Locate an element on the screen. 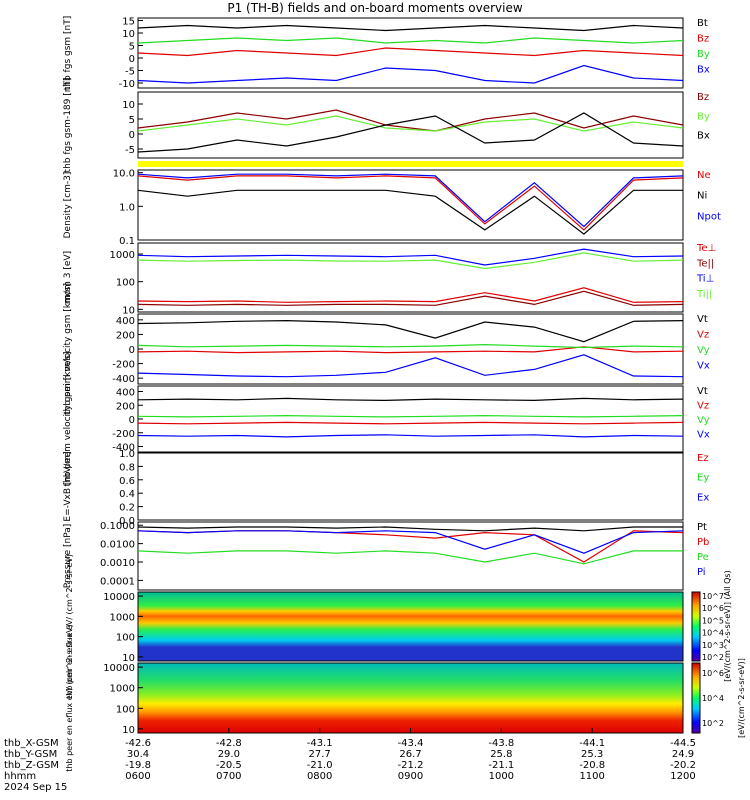 The image size is (750, 800). panel-frame-peem is located at coordinates (410, 419).